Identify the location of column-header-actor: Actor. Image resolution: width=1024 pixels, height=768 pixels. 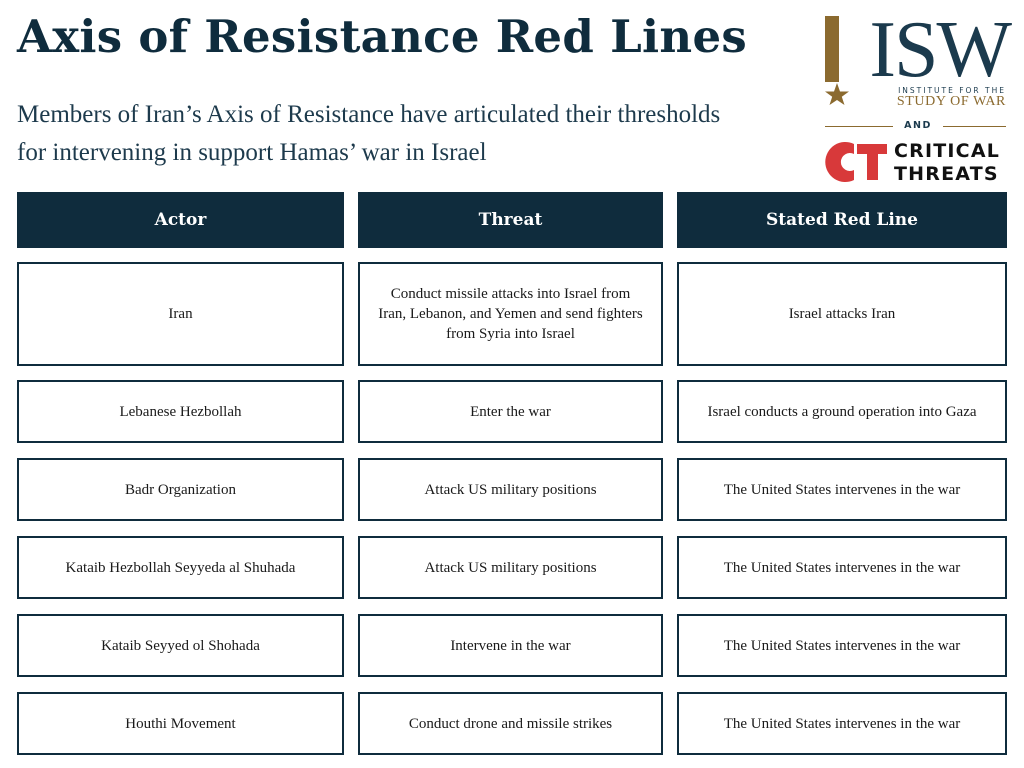
(180, 220).